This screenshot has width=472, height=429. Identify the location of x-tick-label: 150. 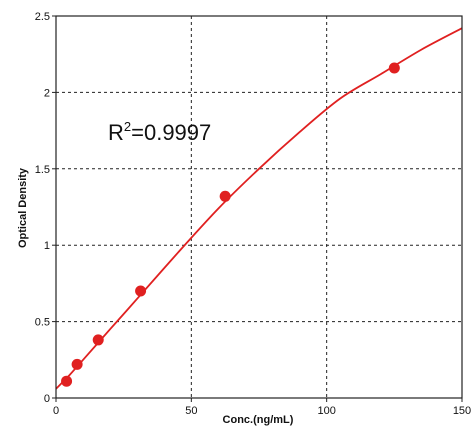
(462, 411).